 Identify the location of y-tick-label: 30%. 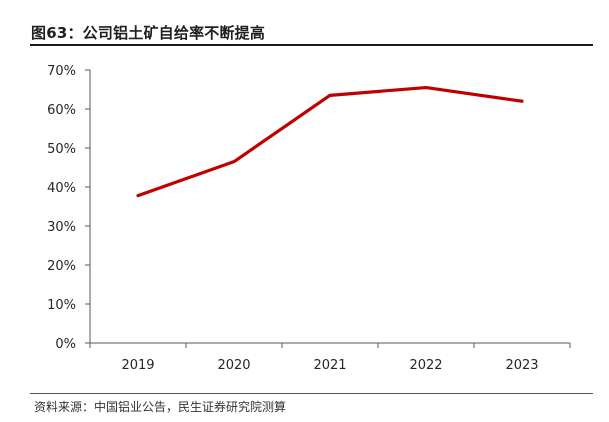
(61, 227).